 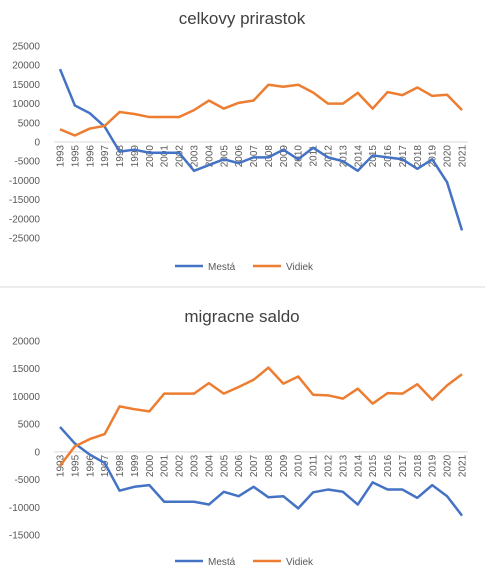 I want to click on chart-title: celkovy prirastok, so click(x=242, y=18).